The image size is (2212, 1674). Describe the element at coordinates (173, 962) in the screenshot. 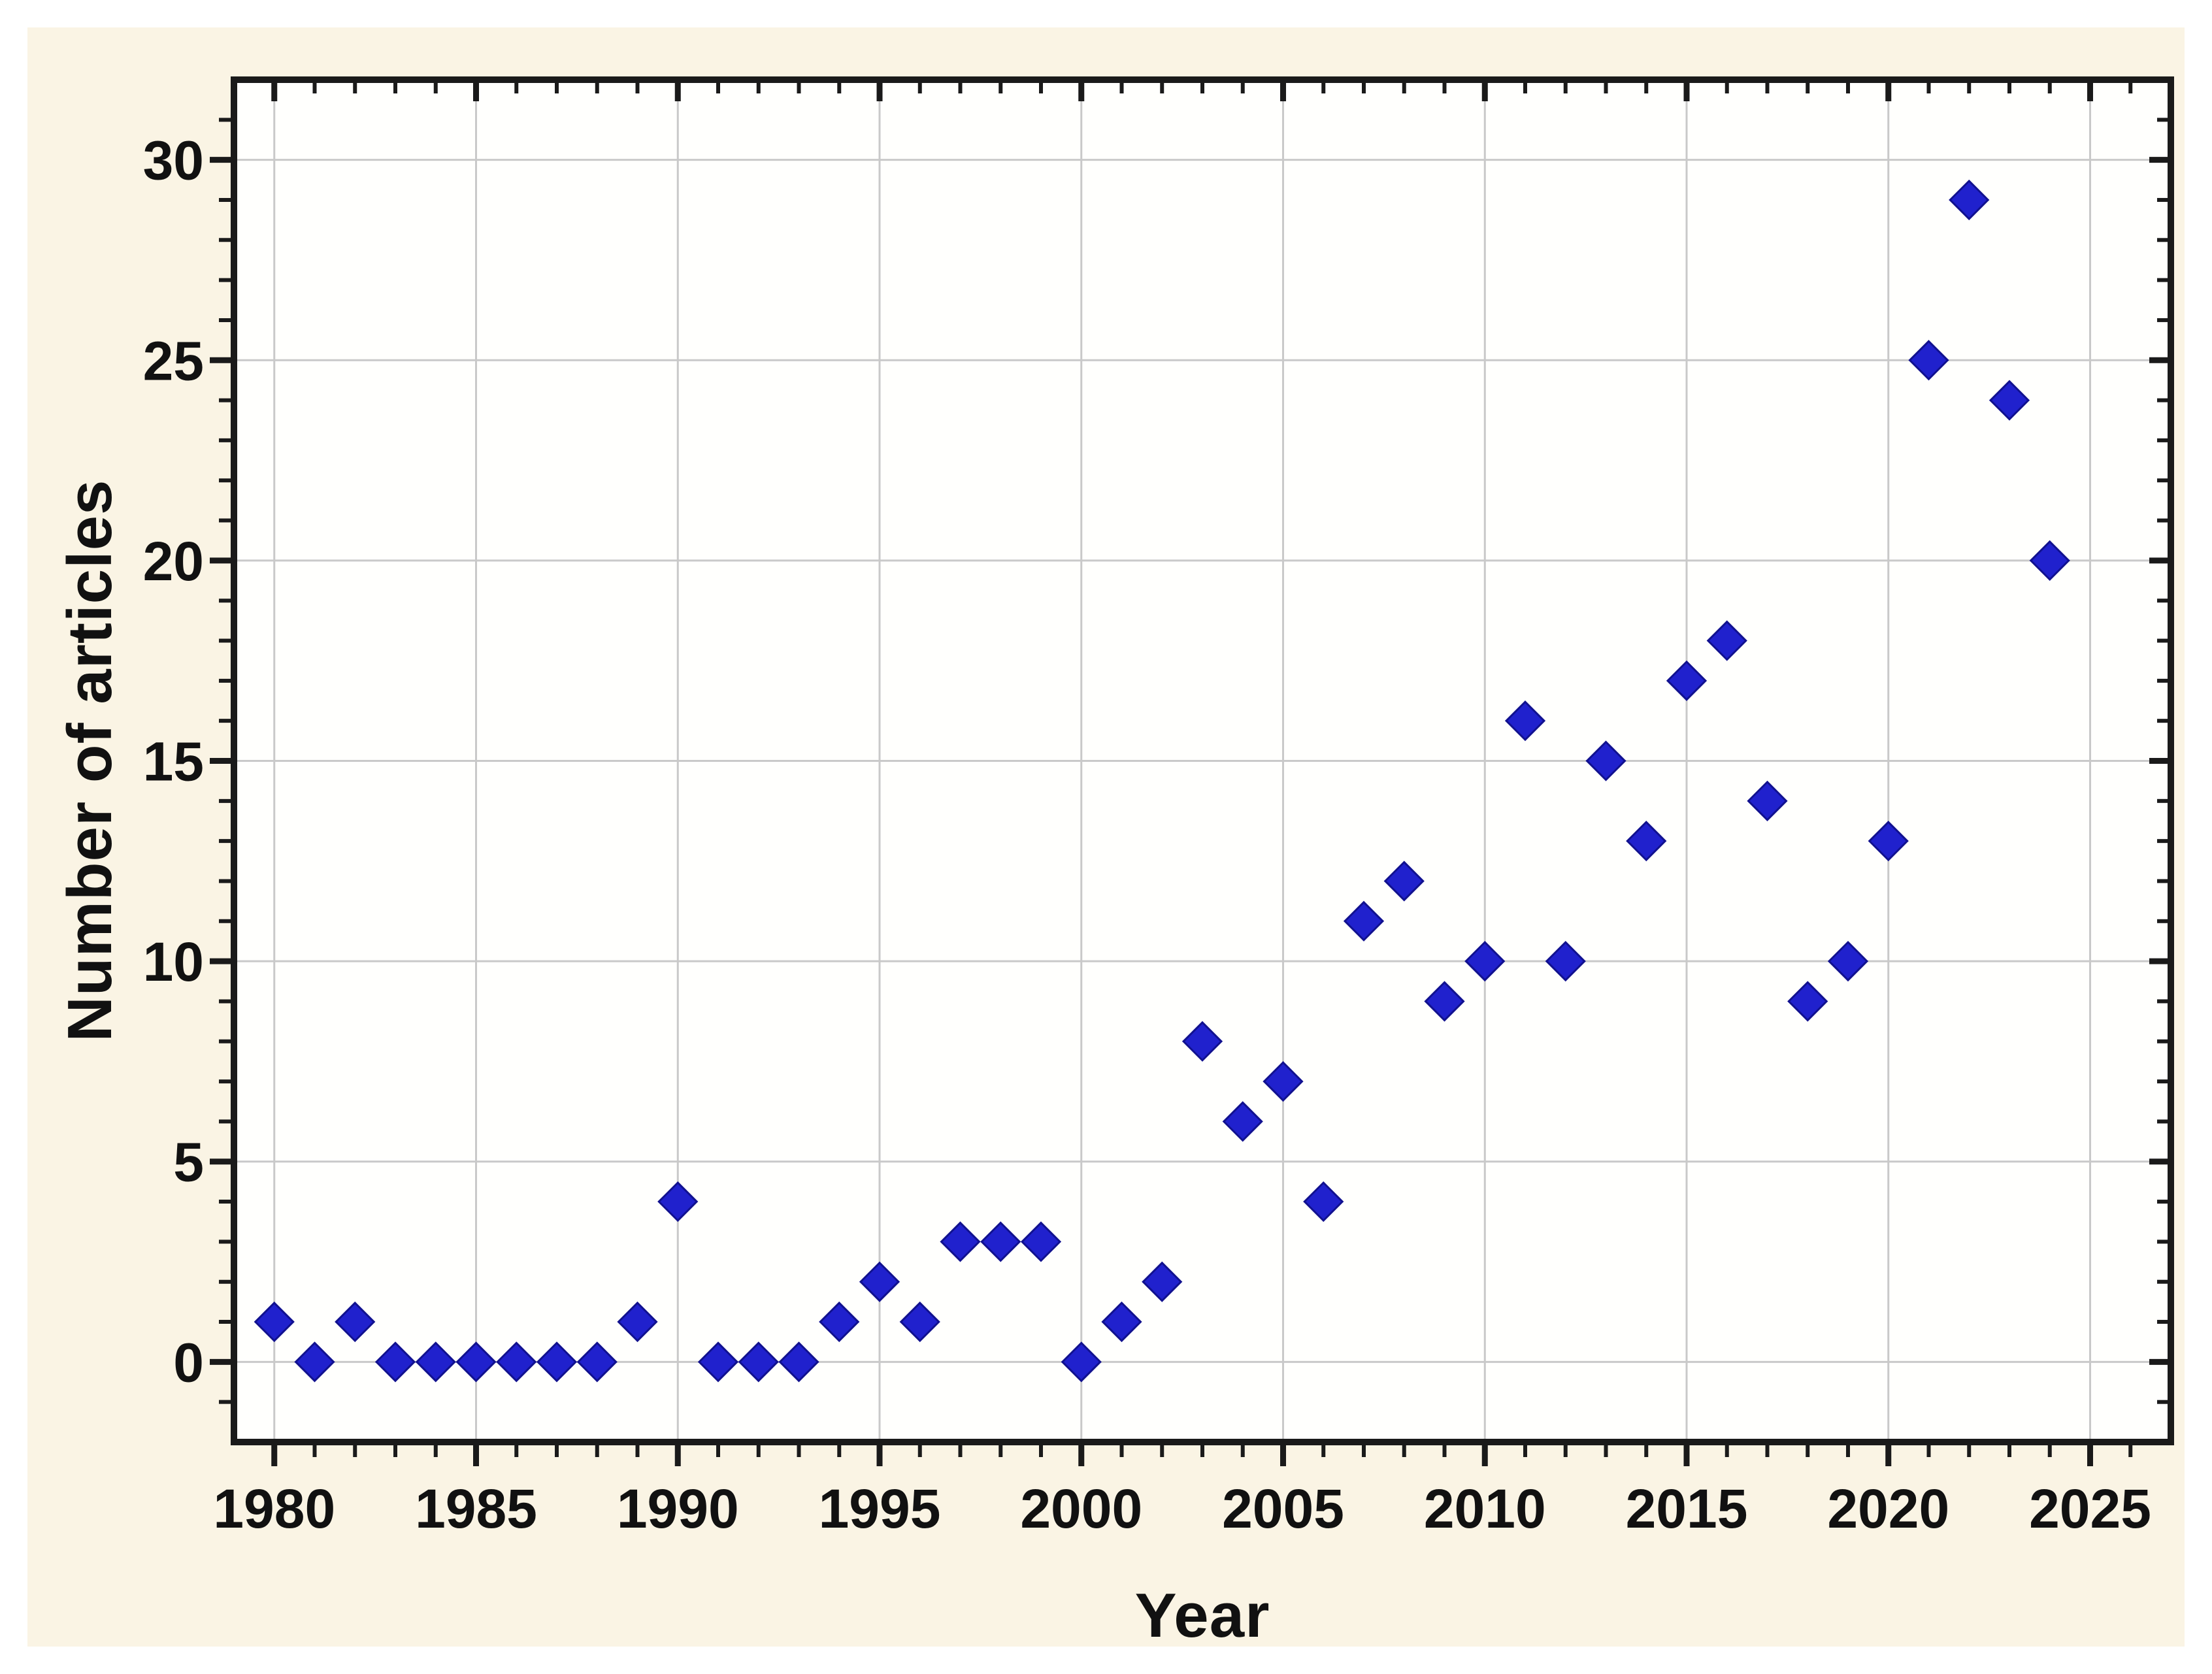

I see `y-tick-label: 10` at that location.